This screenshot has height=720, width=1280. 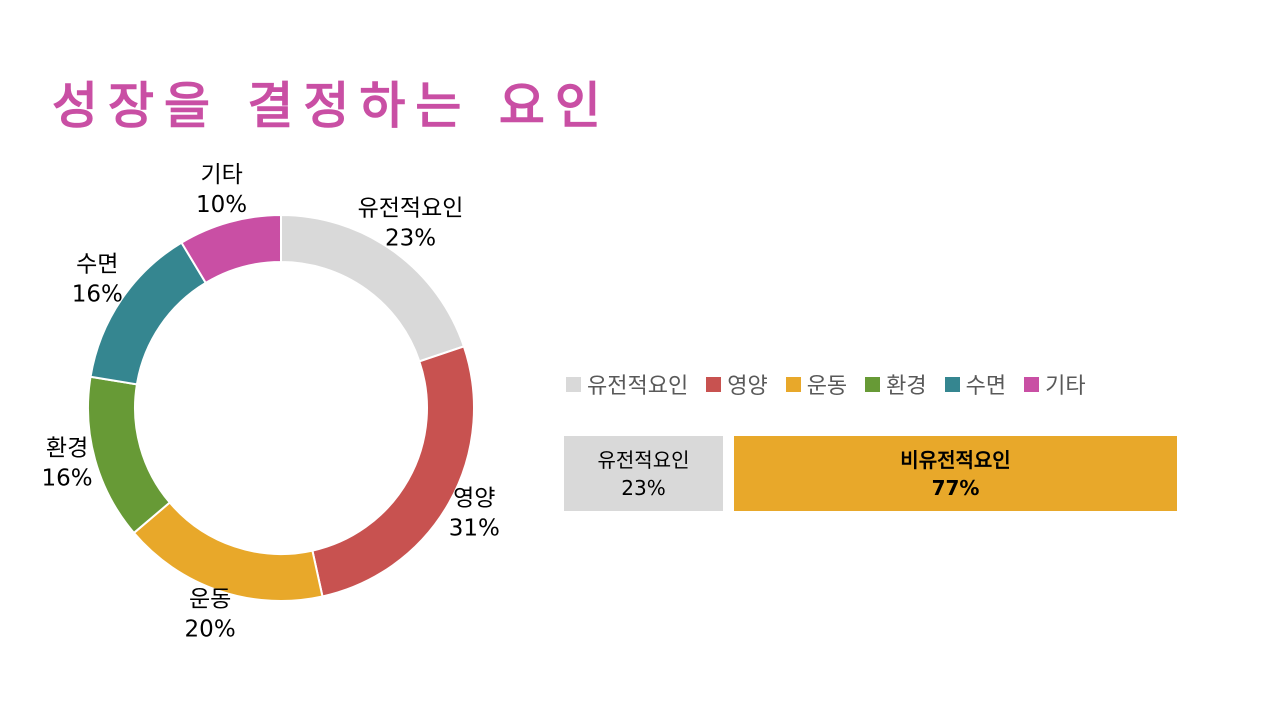 What do you see at coordinates (67, 463) in the screenshot?
I see `slice-label: 환경 16%` at bounding box center [67, 463].